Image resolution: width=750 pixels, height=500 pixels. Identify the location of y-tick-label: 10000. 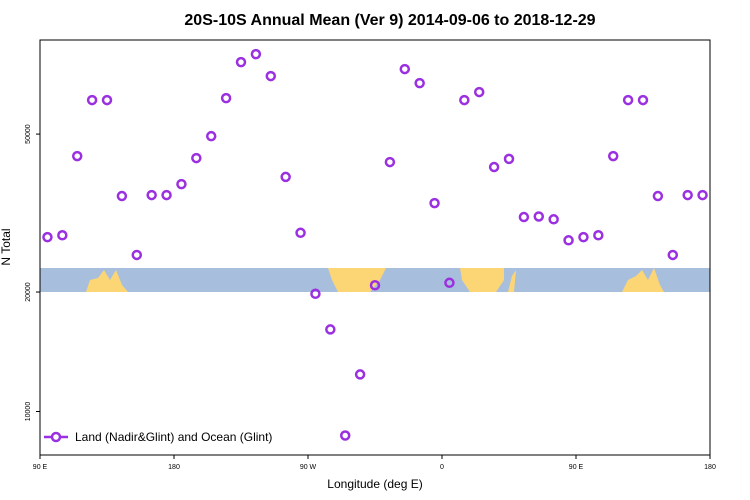
(28, 412).